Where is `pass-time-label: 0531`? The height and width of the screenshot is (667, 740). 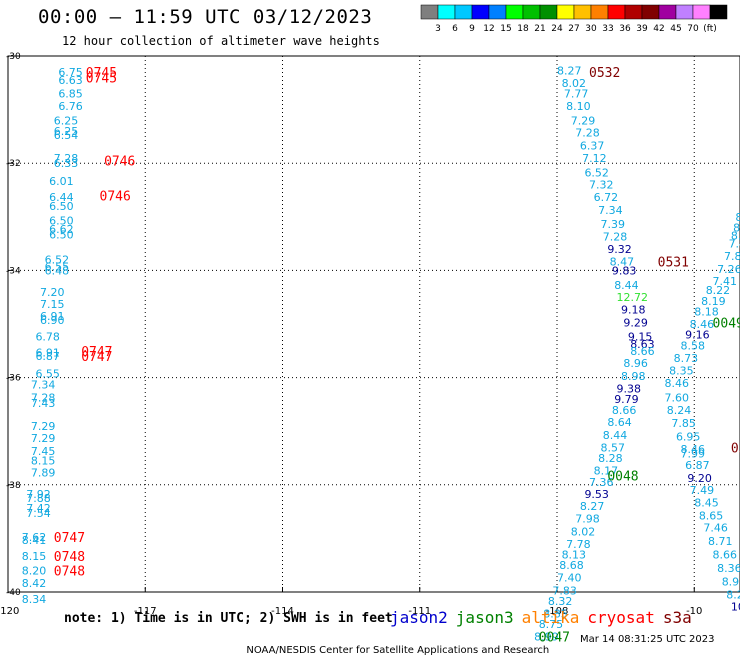 pass-time-label: 0531 is located at coordinates (673, 262).